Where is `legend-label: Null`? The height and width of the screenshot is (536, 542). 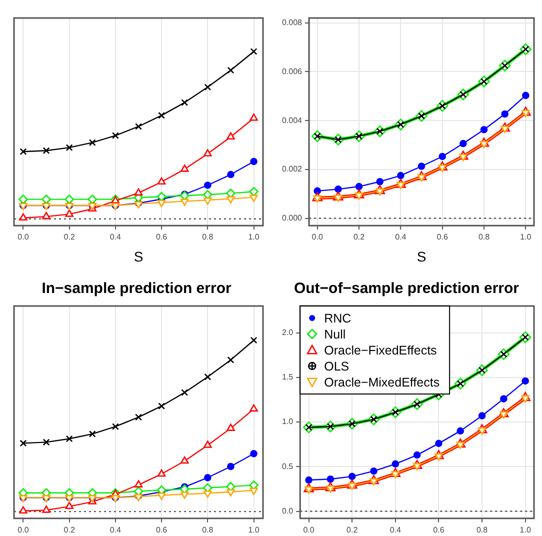 legend-label: Null is located at coordinates (335, 334).